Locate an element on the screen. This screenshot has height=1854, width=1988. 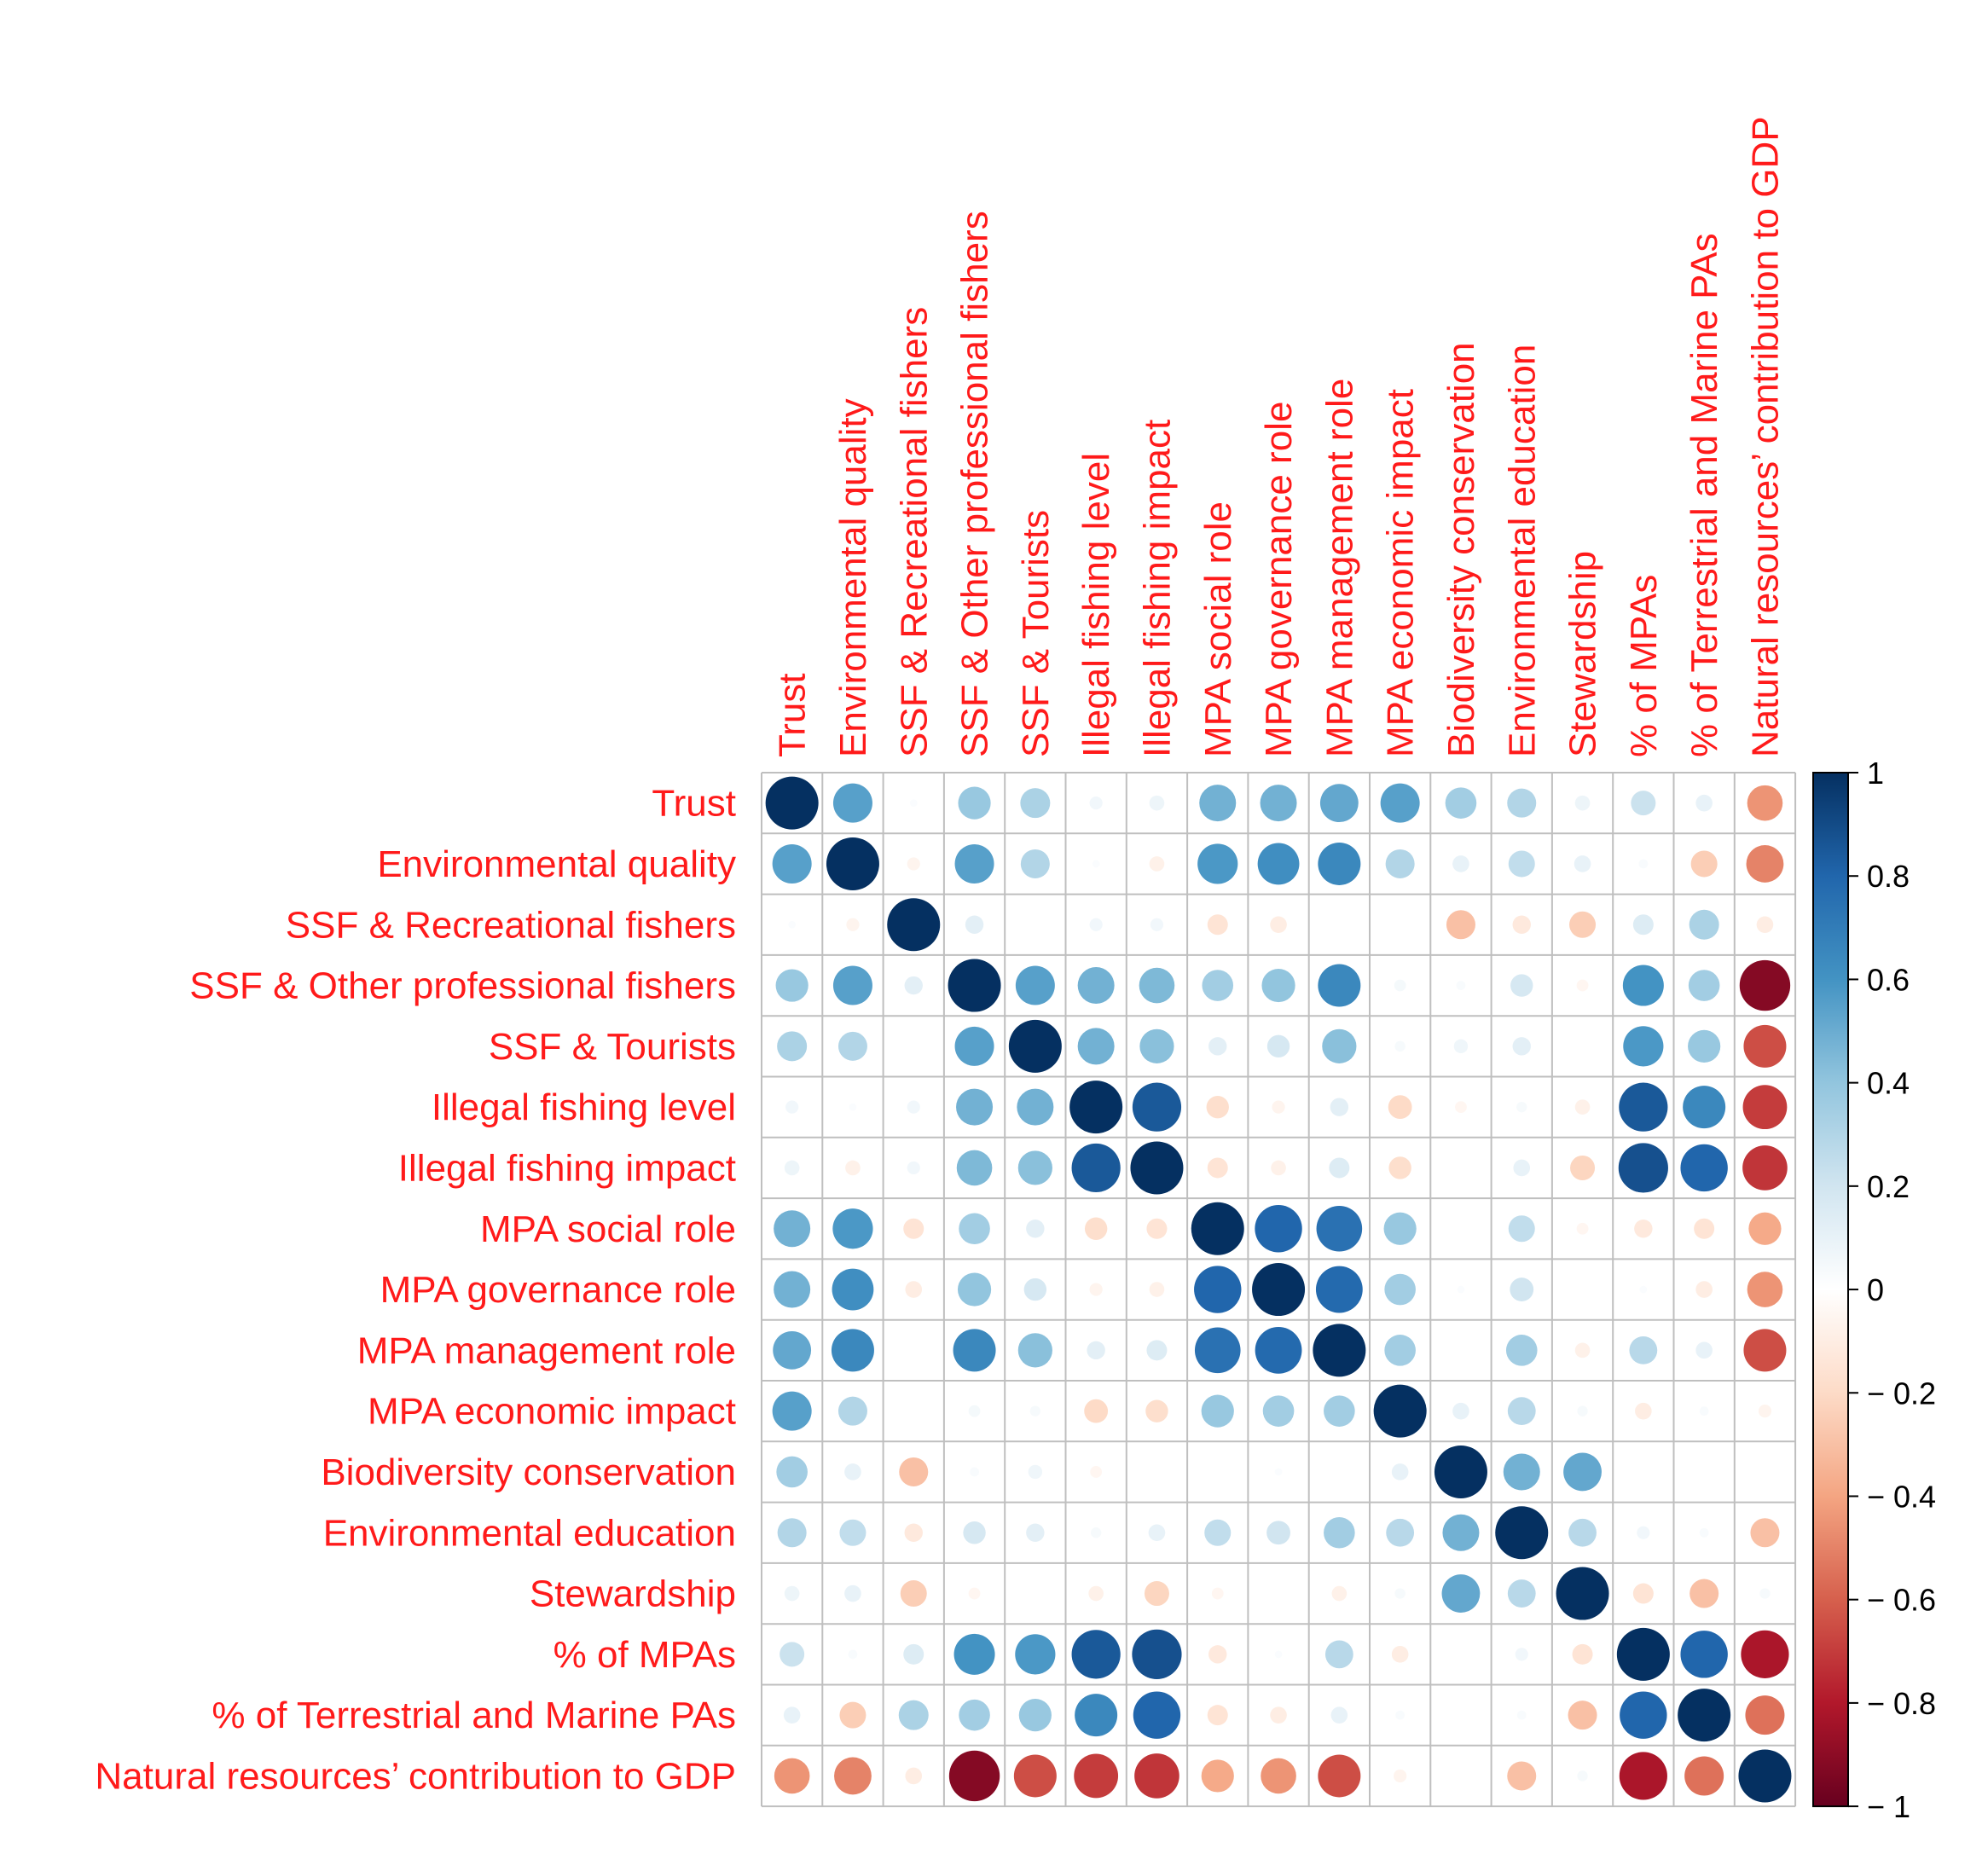
colorbar-tick-label: − 0.2 is located at coordinates (1901, 1393).